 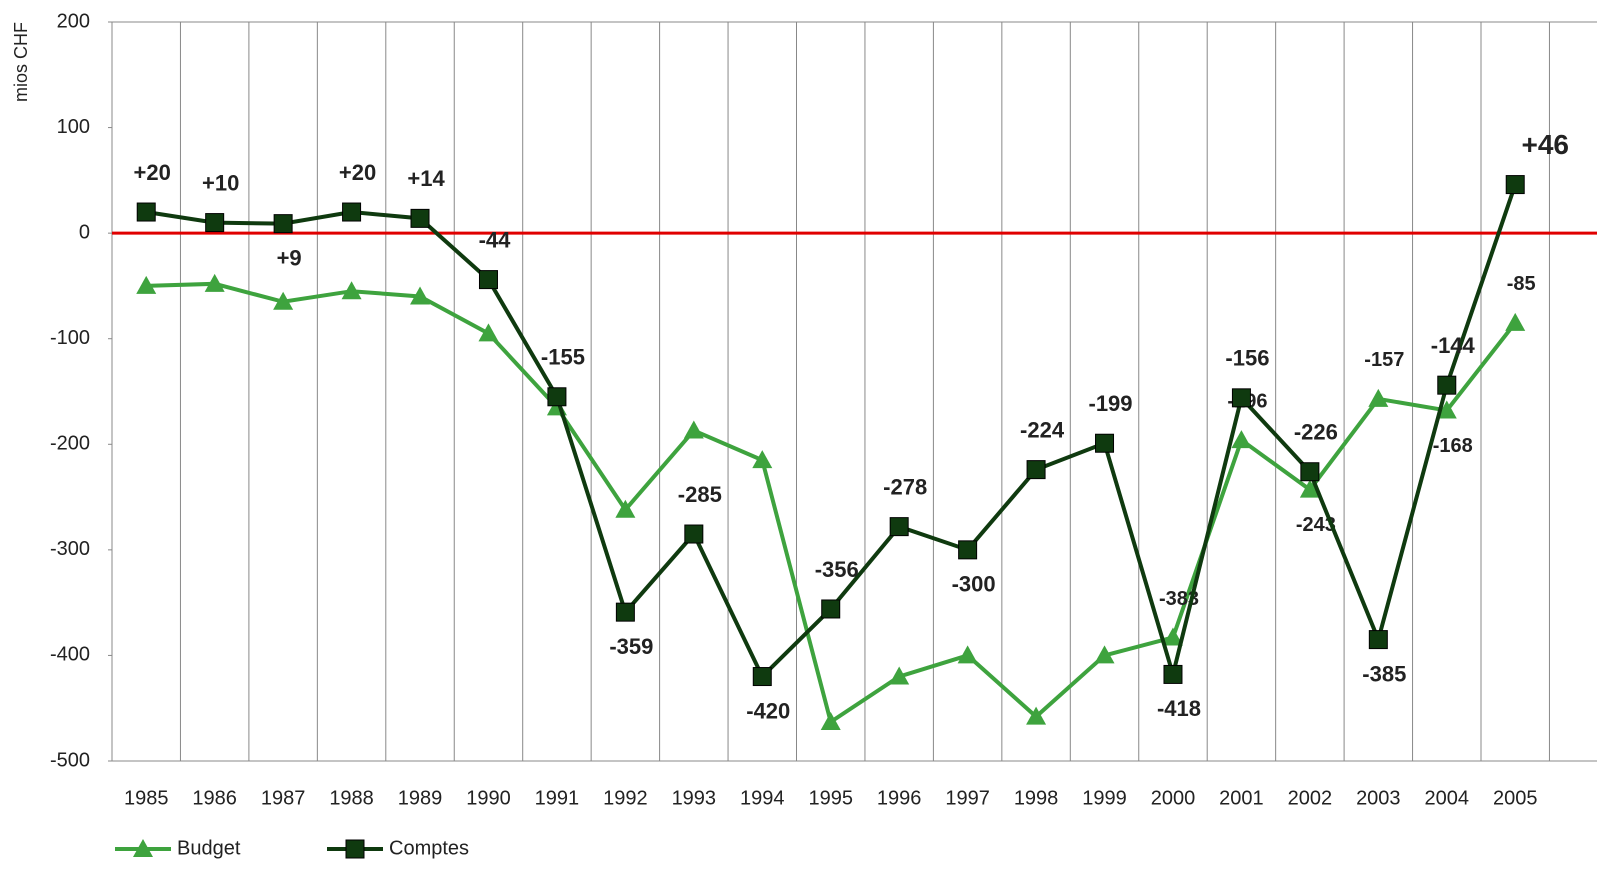 What do you see at coordinates (426, 178) in the screenshot?
I see `data-label: +14` at bounding box center [426, 178].